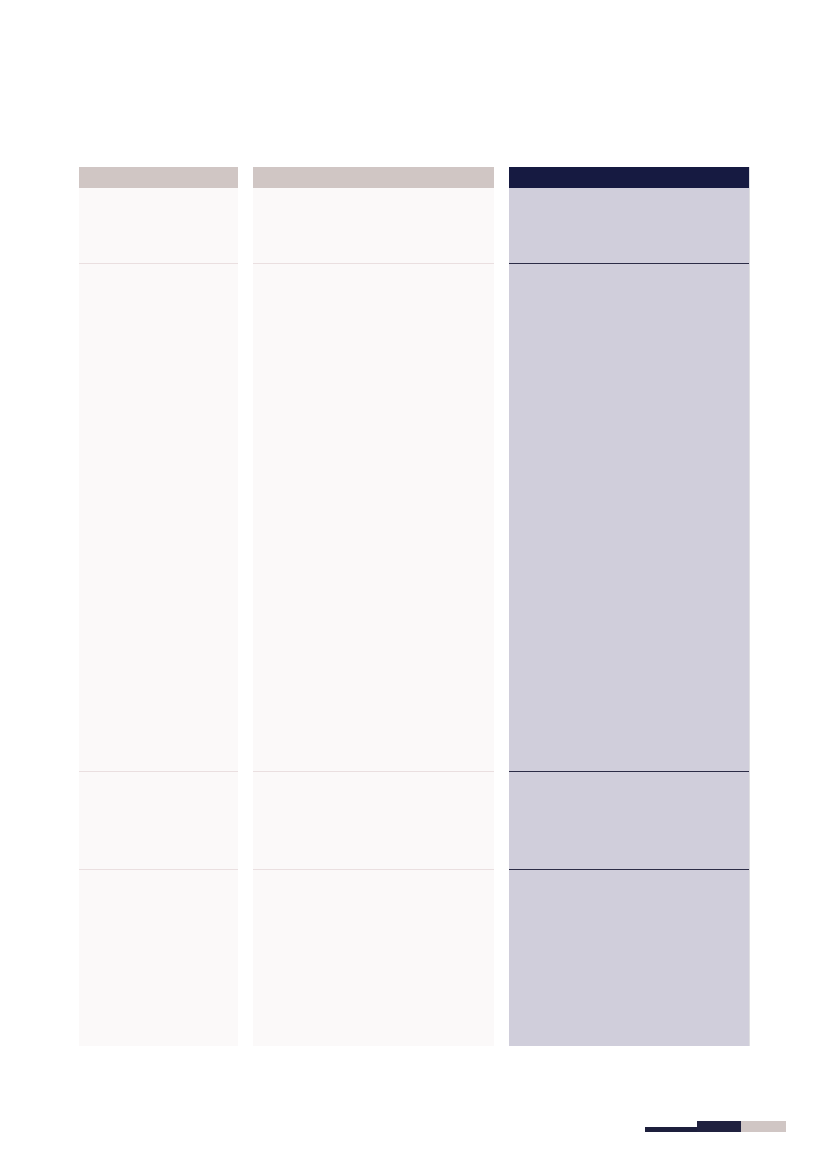 The height and width of the screenshot is (1169, 827). I want to click on column-one-header, so click(158, 177).